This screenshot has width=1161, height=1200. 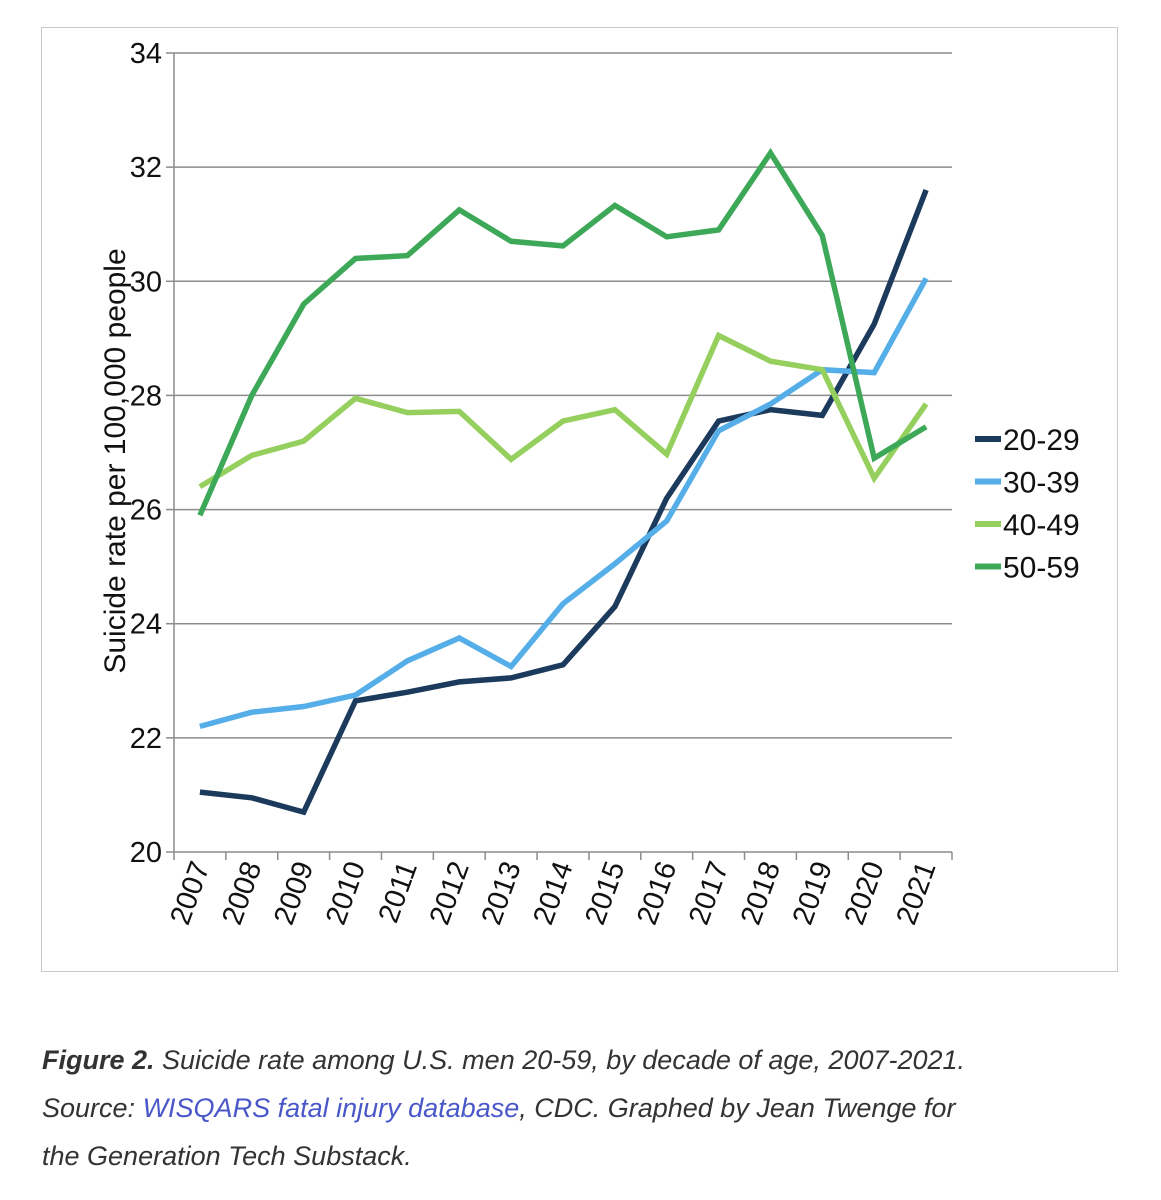 What do you see at coordinates (1041, 483) in the screenshot?
I see `legend-label-30-39: 30-39` at bounding box center [1041, 483].